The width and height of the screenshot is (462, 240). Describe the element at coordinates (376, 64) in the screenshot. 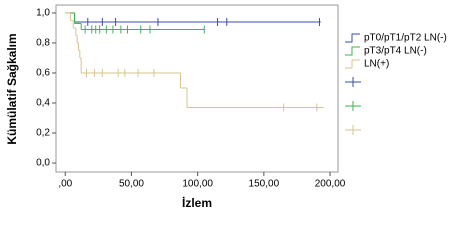

I see `legend-label: LN(+)` at that location.